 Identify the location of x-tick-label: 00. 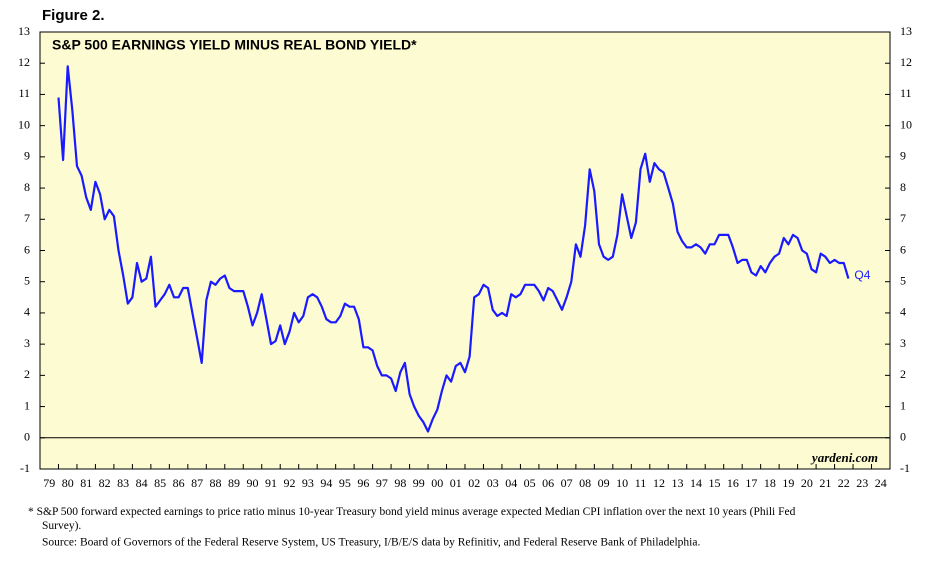
(437, 483).